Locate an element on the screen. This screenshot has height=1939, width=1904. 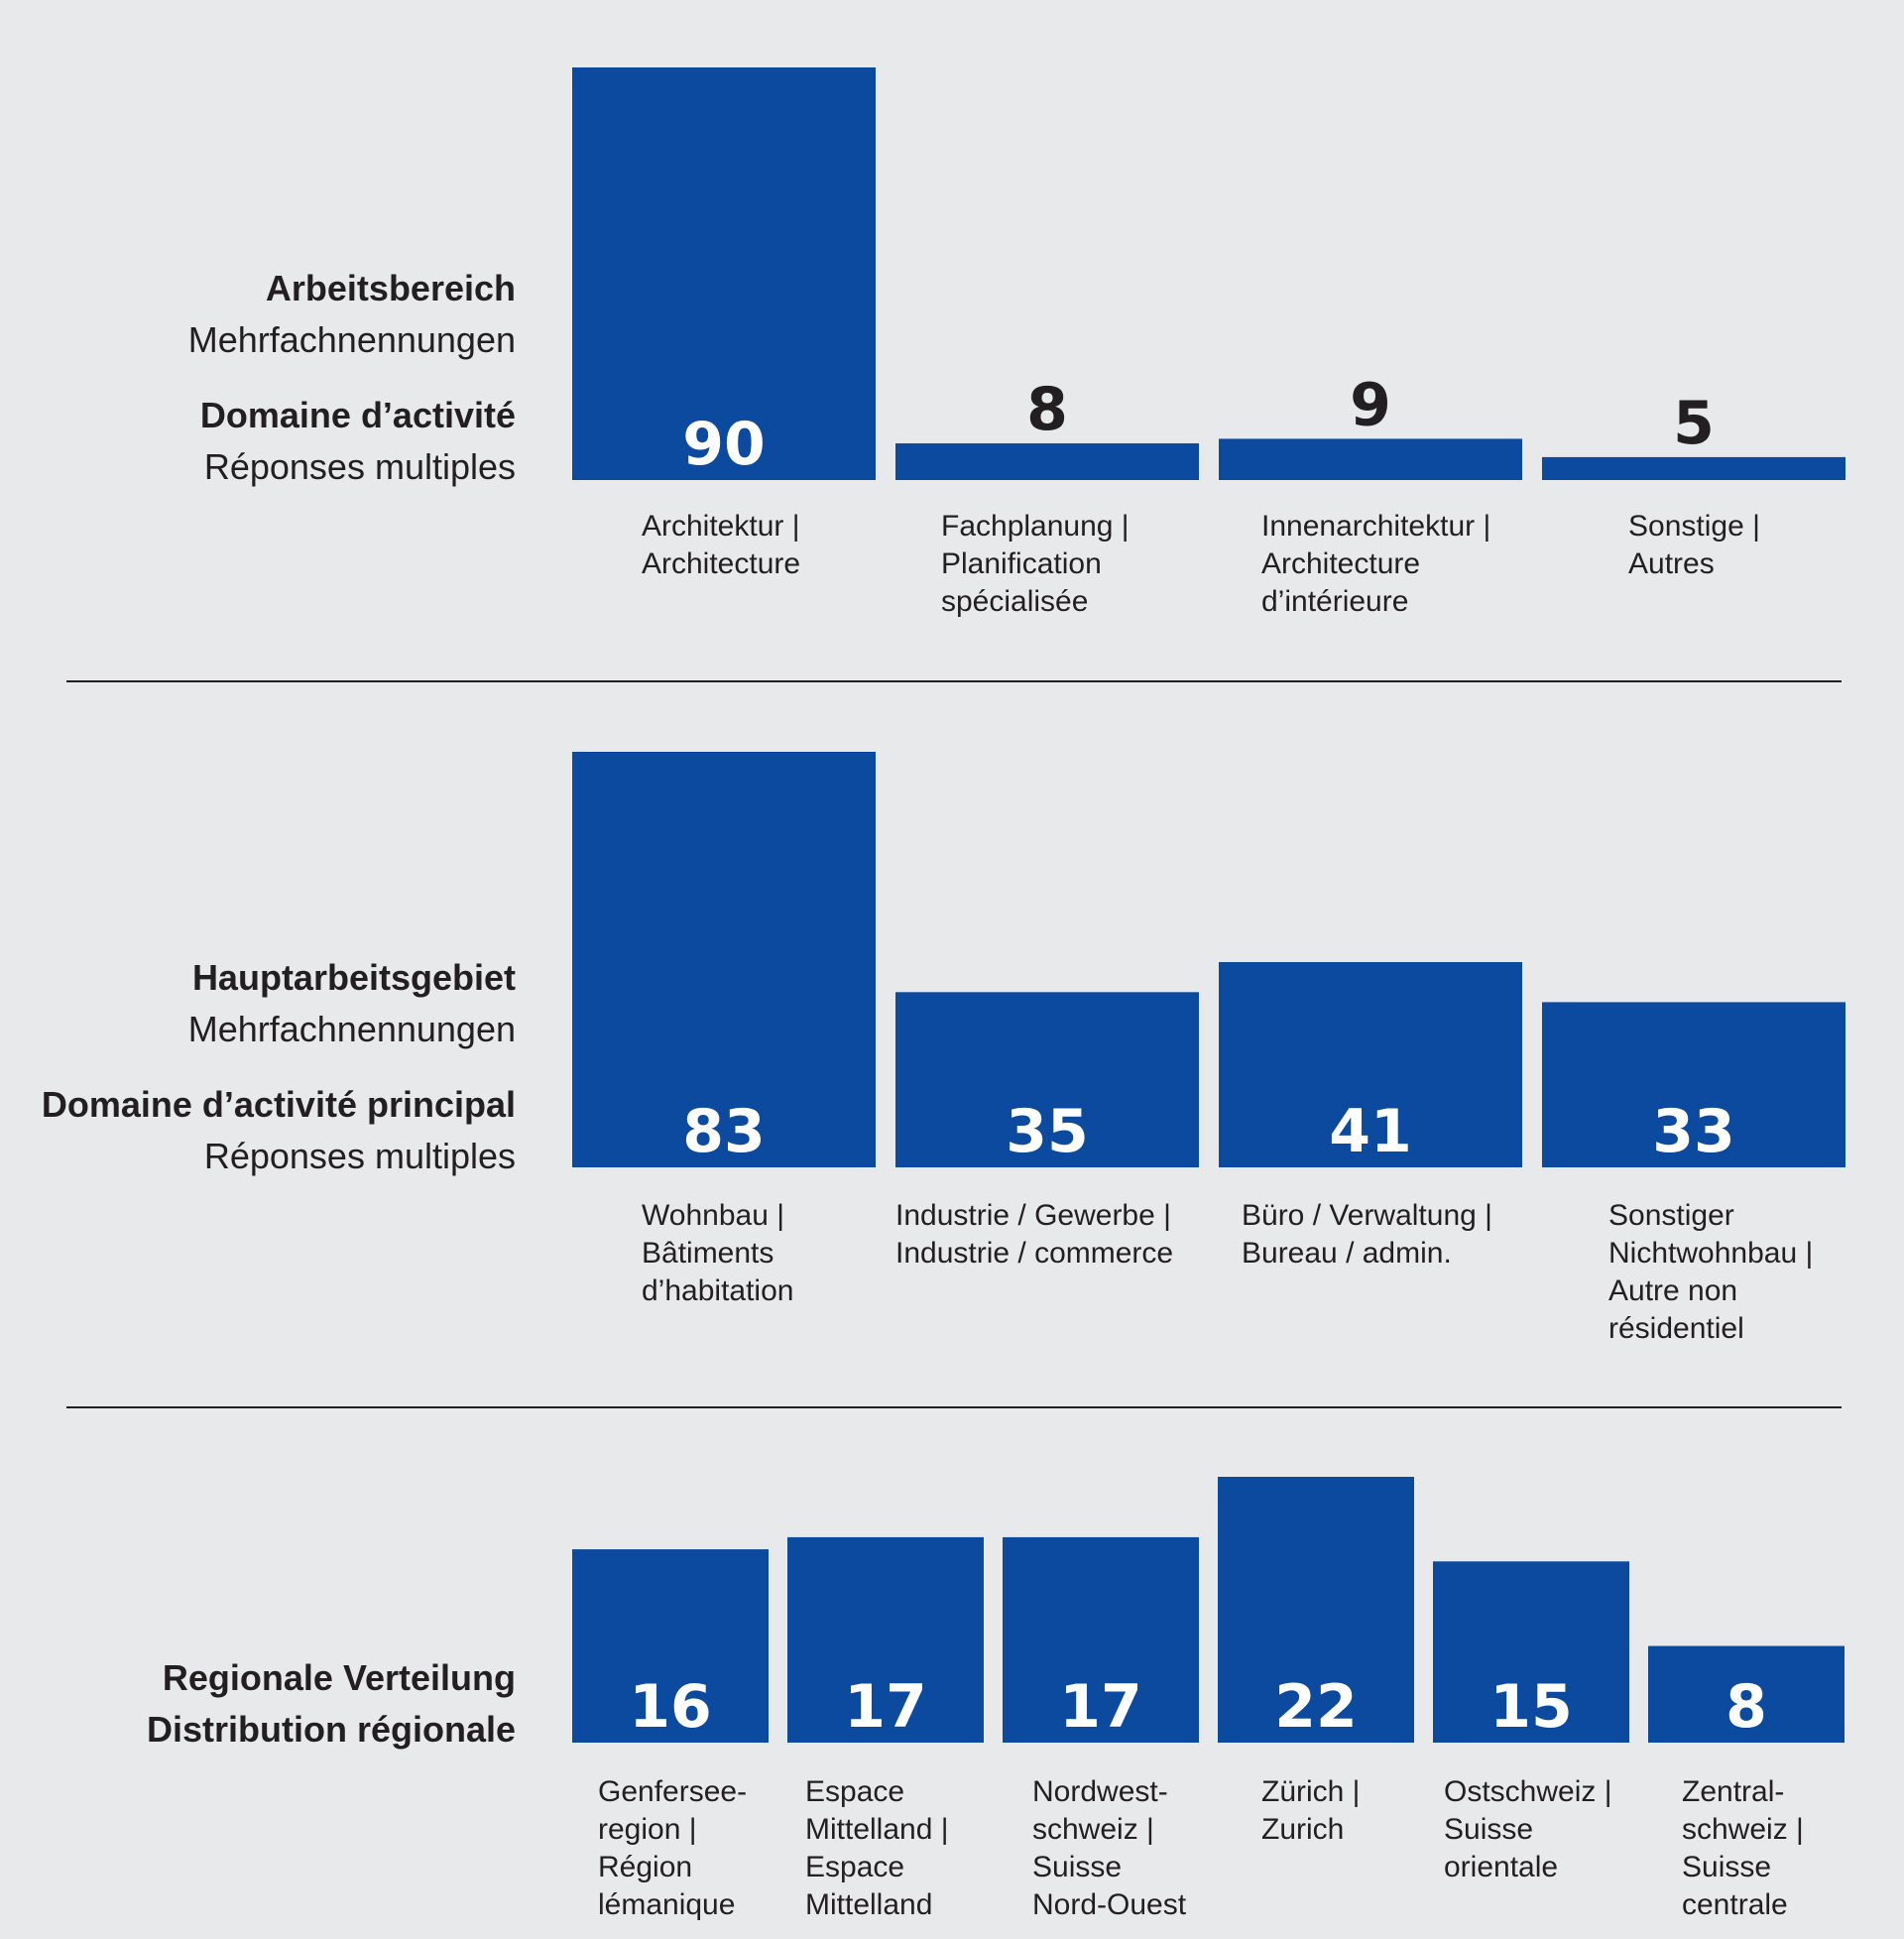
panel-title-fr: Domaine d’activité principal is located at coordinates (278, 1104).